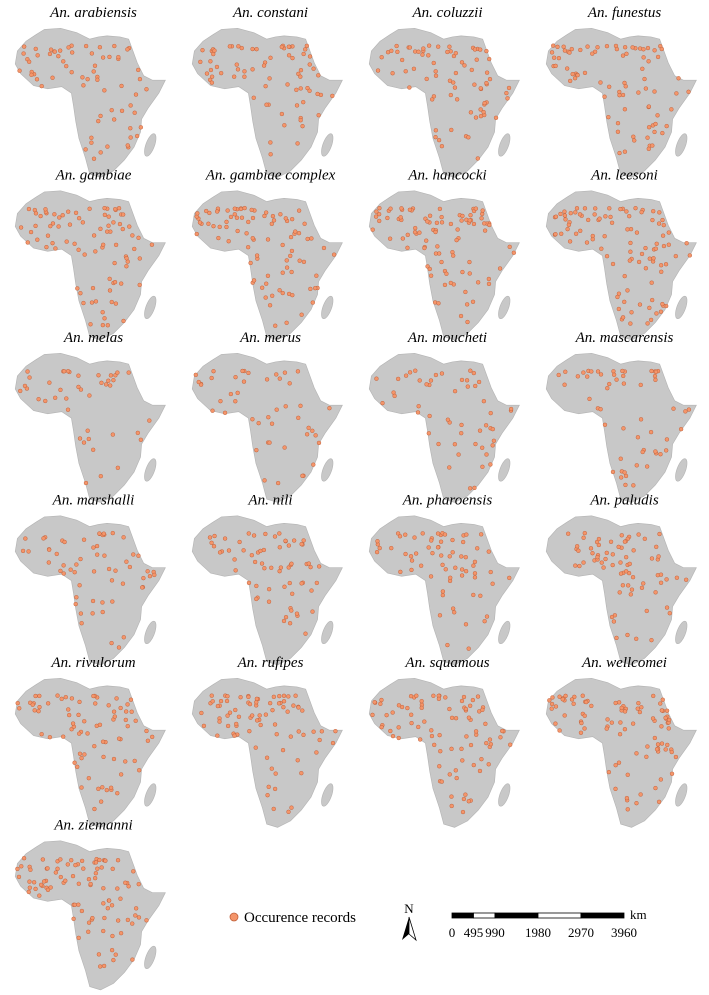 This screenshot has height=995, width=709. What do you see at coordinates (409, 908) in the screenshot?
I see `north-label: N` at bounding box center [409, 908].